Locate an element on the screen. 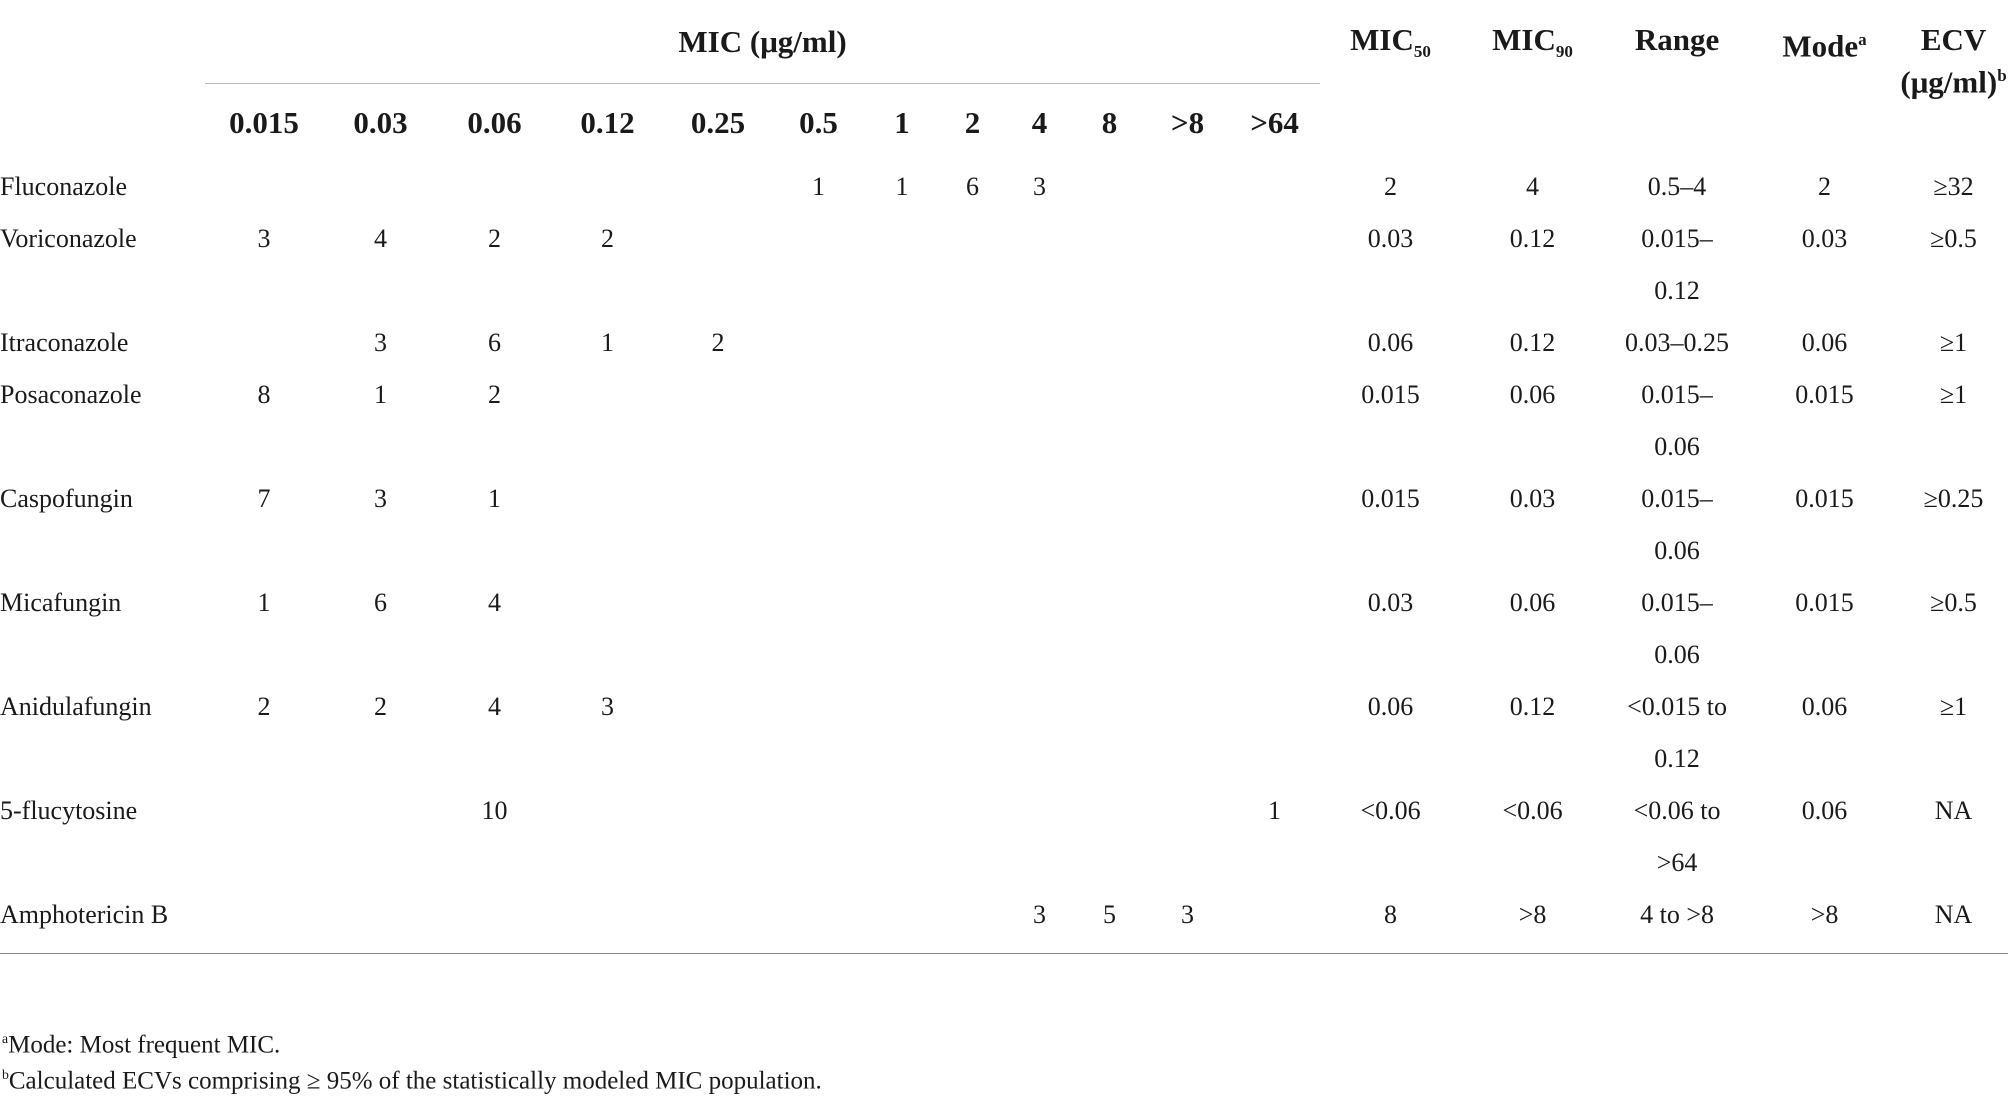  header-superscript: a is located at coordinates (1862, 39).